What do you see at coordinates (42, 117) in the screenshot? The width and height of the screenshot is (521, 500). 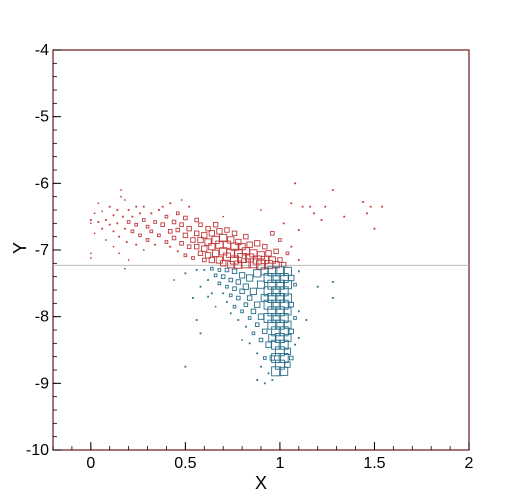 I see `y-tick-label: -5` at bounding box center [42, 117].